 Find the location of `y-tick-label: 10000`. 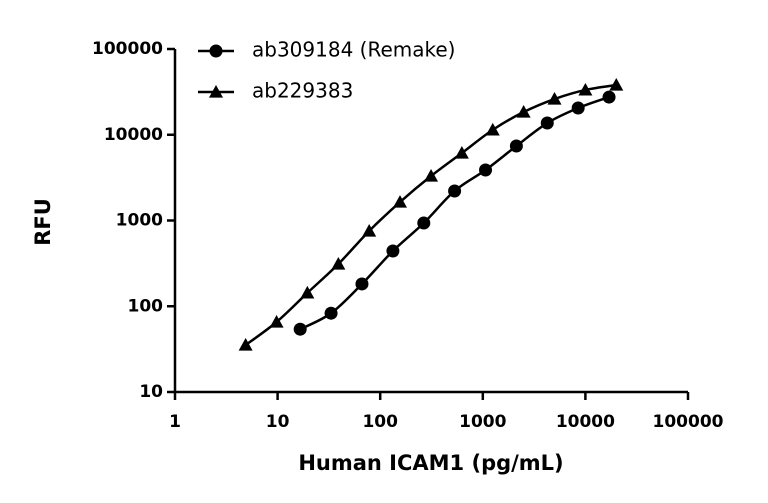

y-tick-label: 10000 is located at coordinates (133, 135).